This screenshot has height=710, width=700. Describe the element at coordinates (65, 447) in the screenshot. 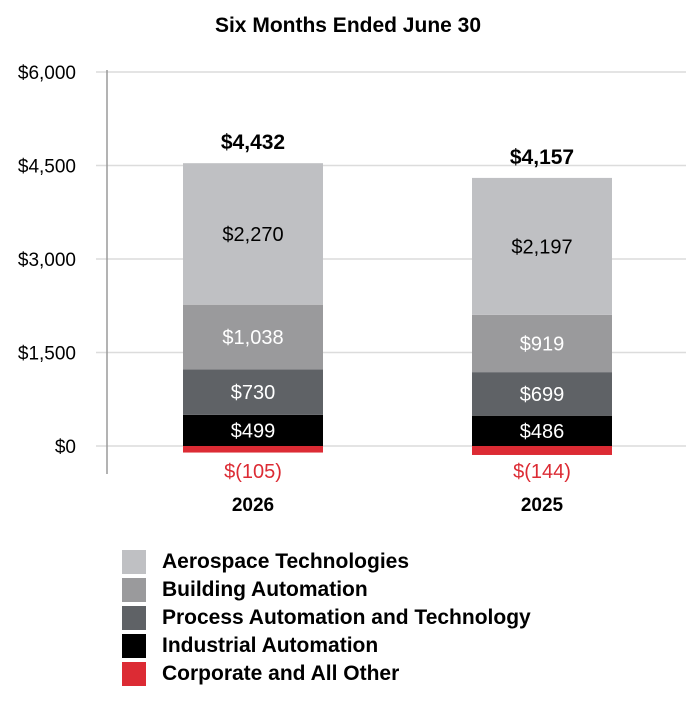

I see `y-tick-label: $0` at that location.